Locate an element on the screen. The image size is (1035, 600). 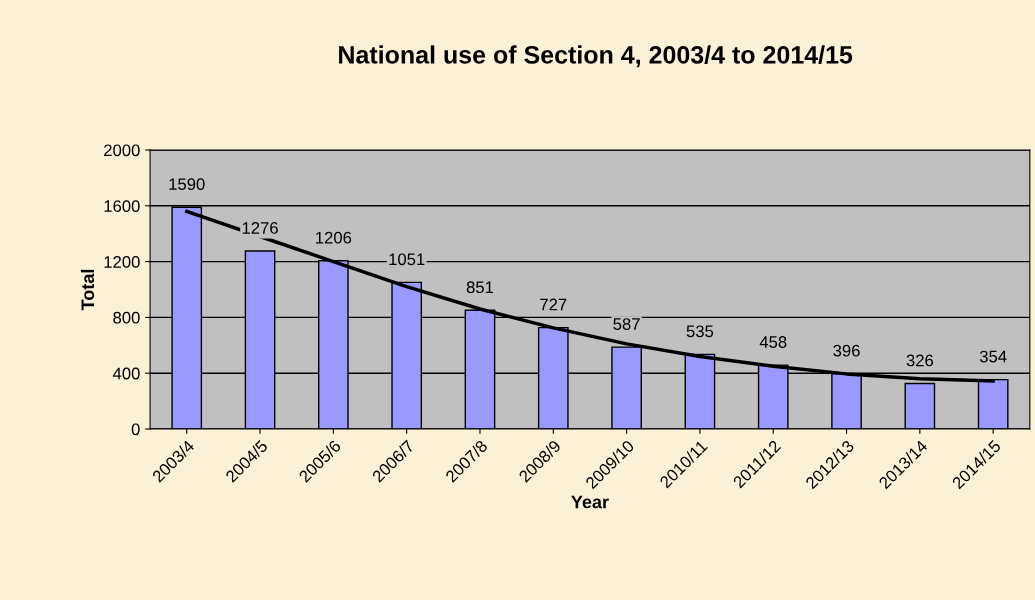
data-label: 727 is located at coordinates (553, 304).